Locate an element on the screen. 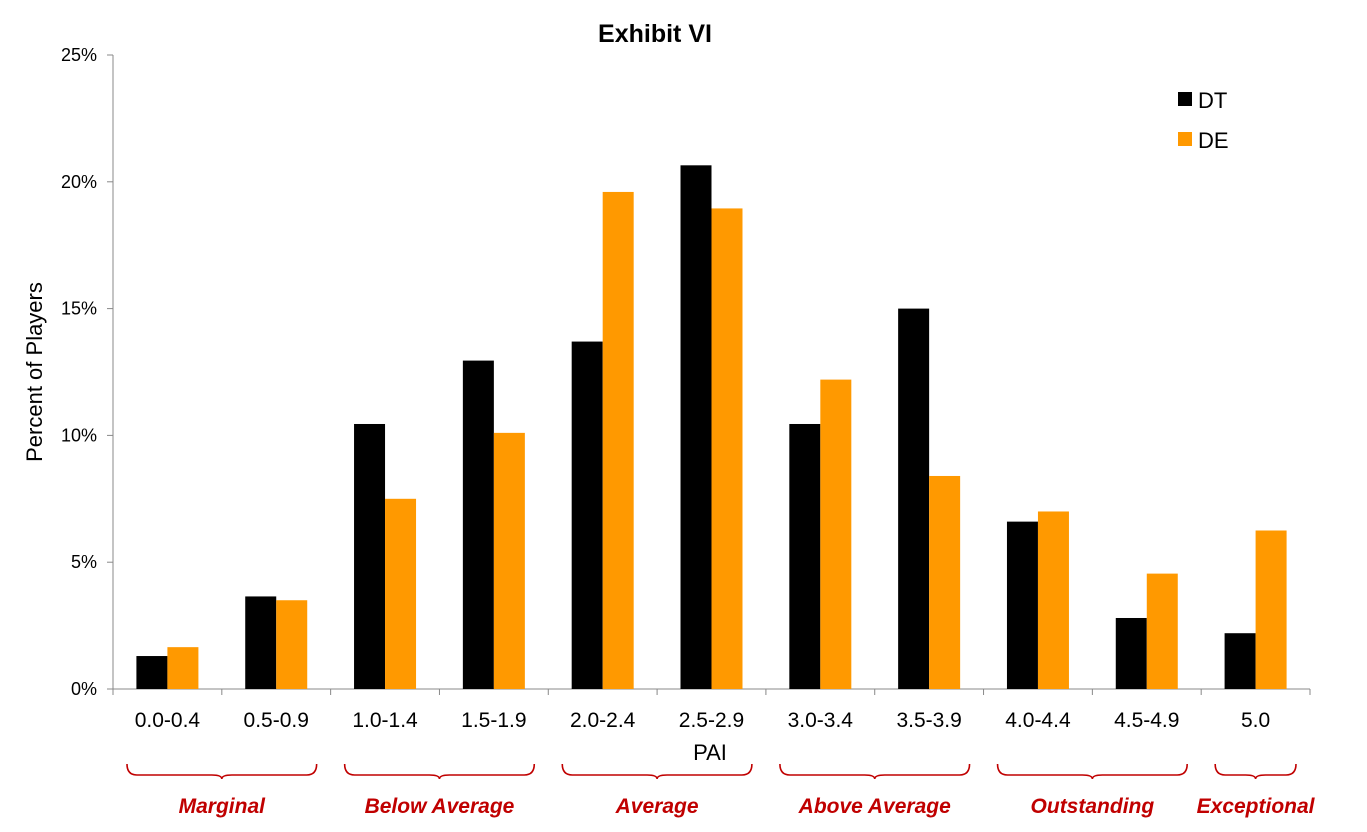 The width and height of the screenshot is (1367, 832). legend-swatch-dt is located at coordinates (1185, 99).